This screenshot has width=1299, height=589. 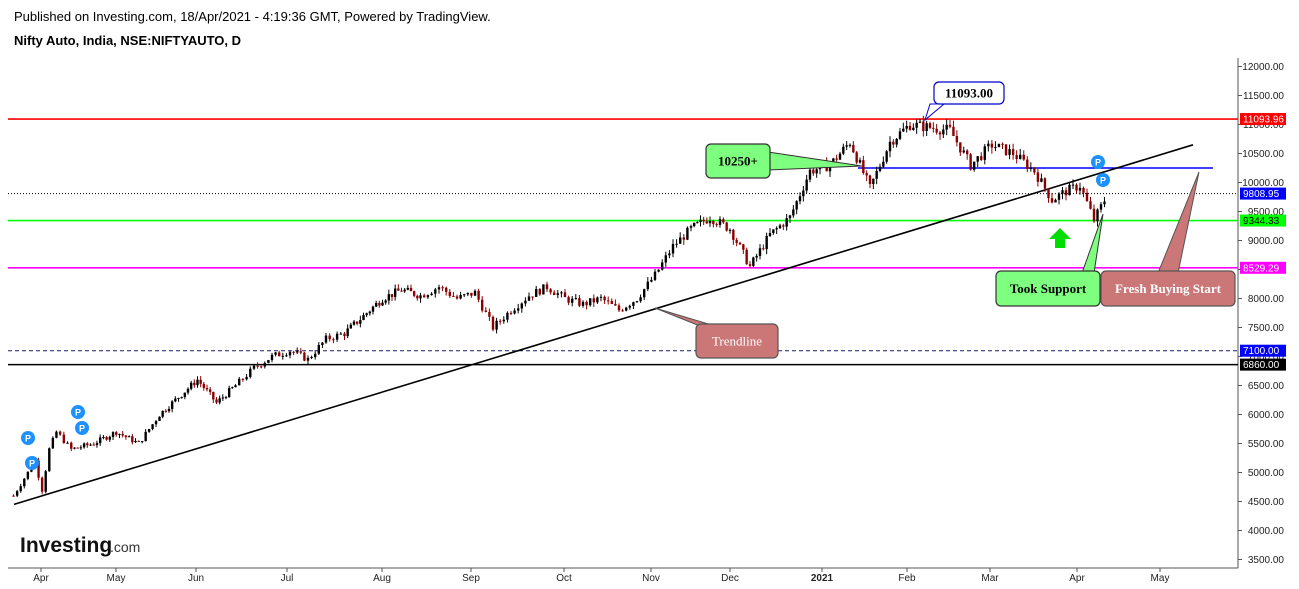 What do you see at coordinates (116, 578) in the screenshot?
I see `x-tick-label: May` at bounding box center [116, 578].